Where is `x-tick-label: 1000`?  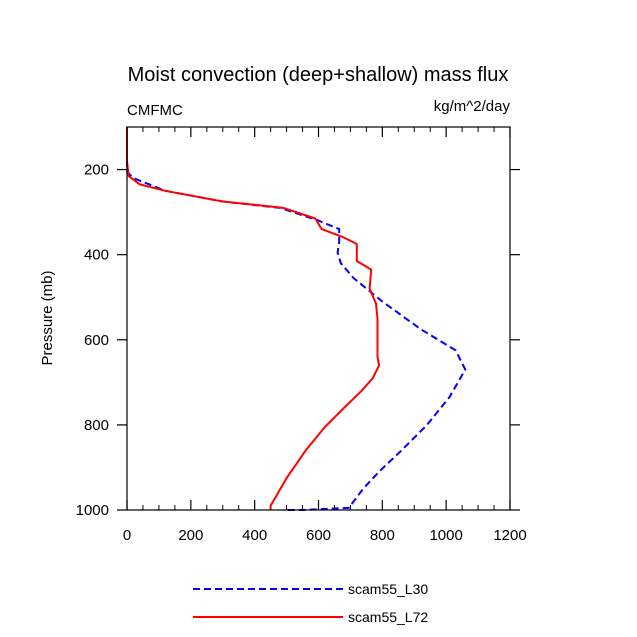
x-tick-label: 1000 is located at coordinates (445, 535).